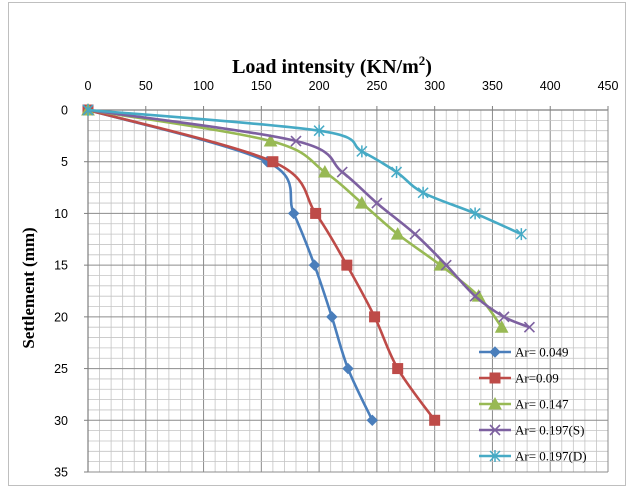 This screenshot has height=492, width=630. I want to click on legend-label: Ar= 0.147, so click(542, 404).